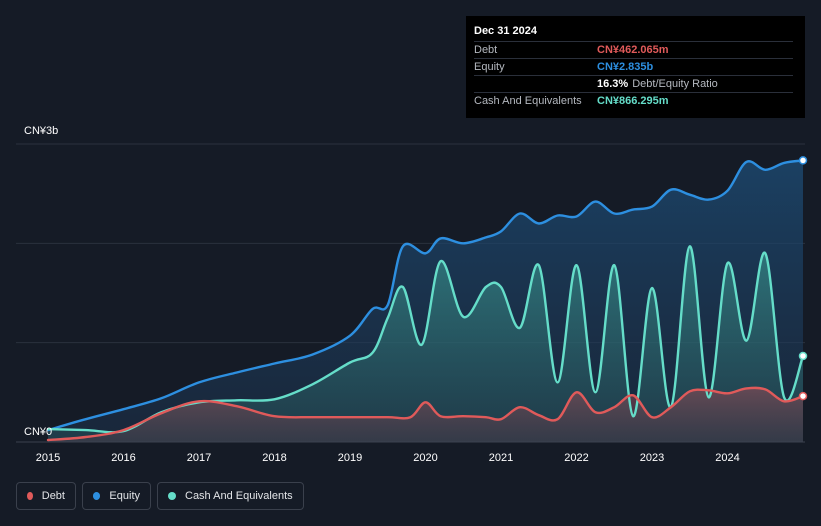 Image resolution: width=821 pixels, height=526 pixels. Describe the element at coordinates (38, 432) in the screenshot. I see `y-axis-zero-label: CN¥0` at that location.